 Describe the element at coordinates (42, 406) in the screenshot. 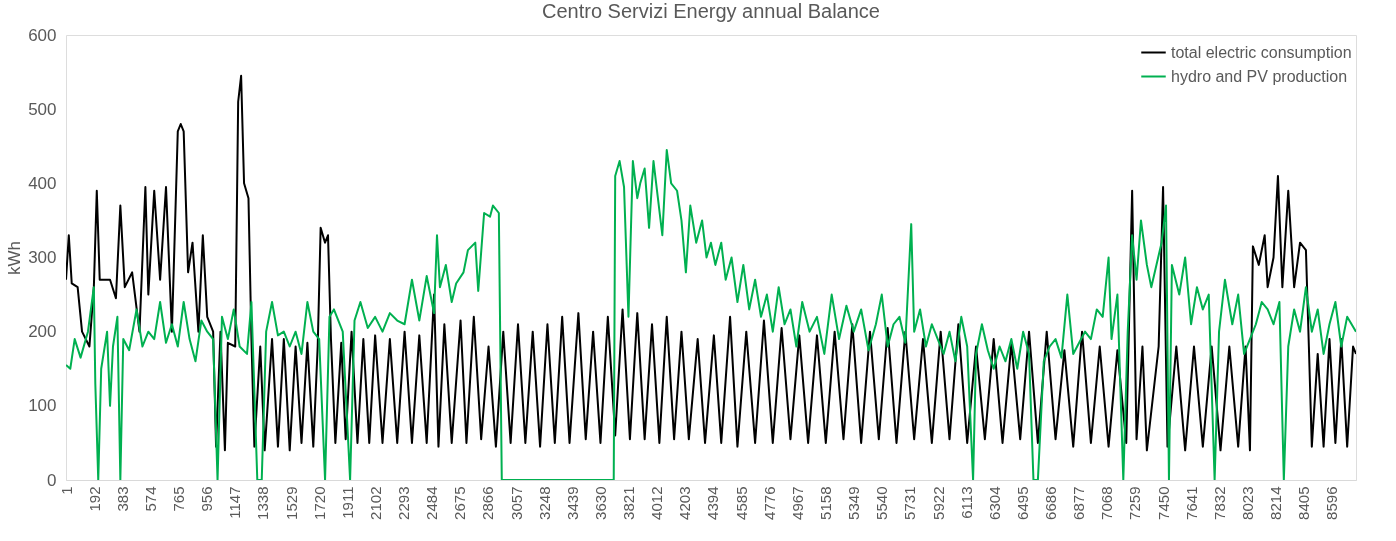

I see `y-tick-label: 100` at that location.